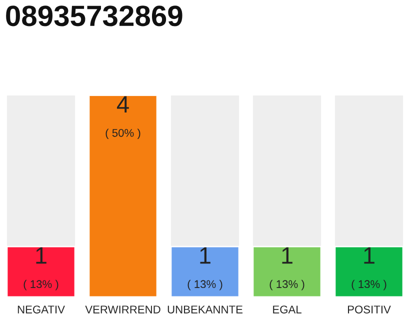 This screenshot has height=320, width=410. I want to click on chart-title: 08935732869, so click(94, 16).